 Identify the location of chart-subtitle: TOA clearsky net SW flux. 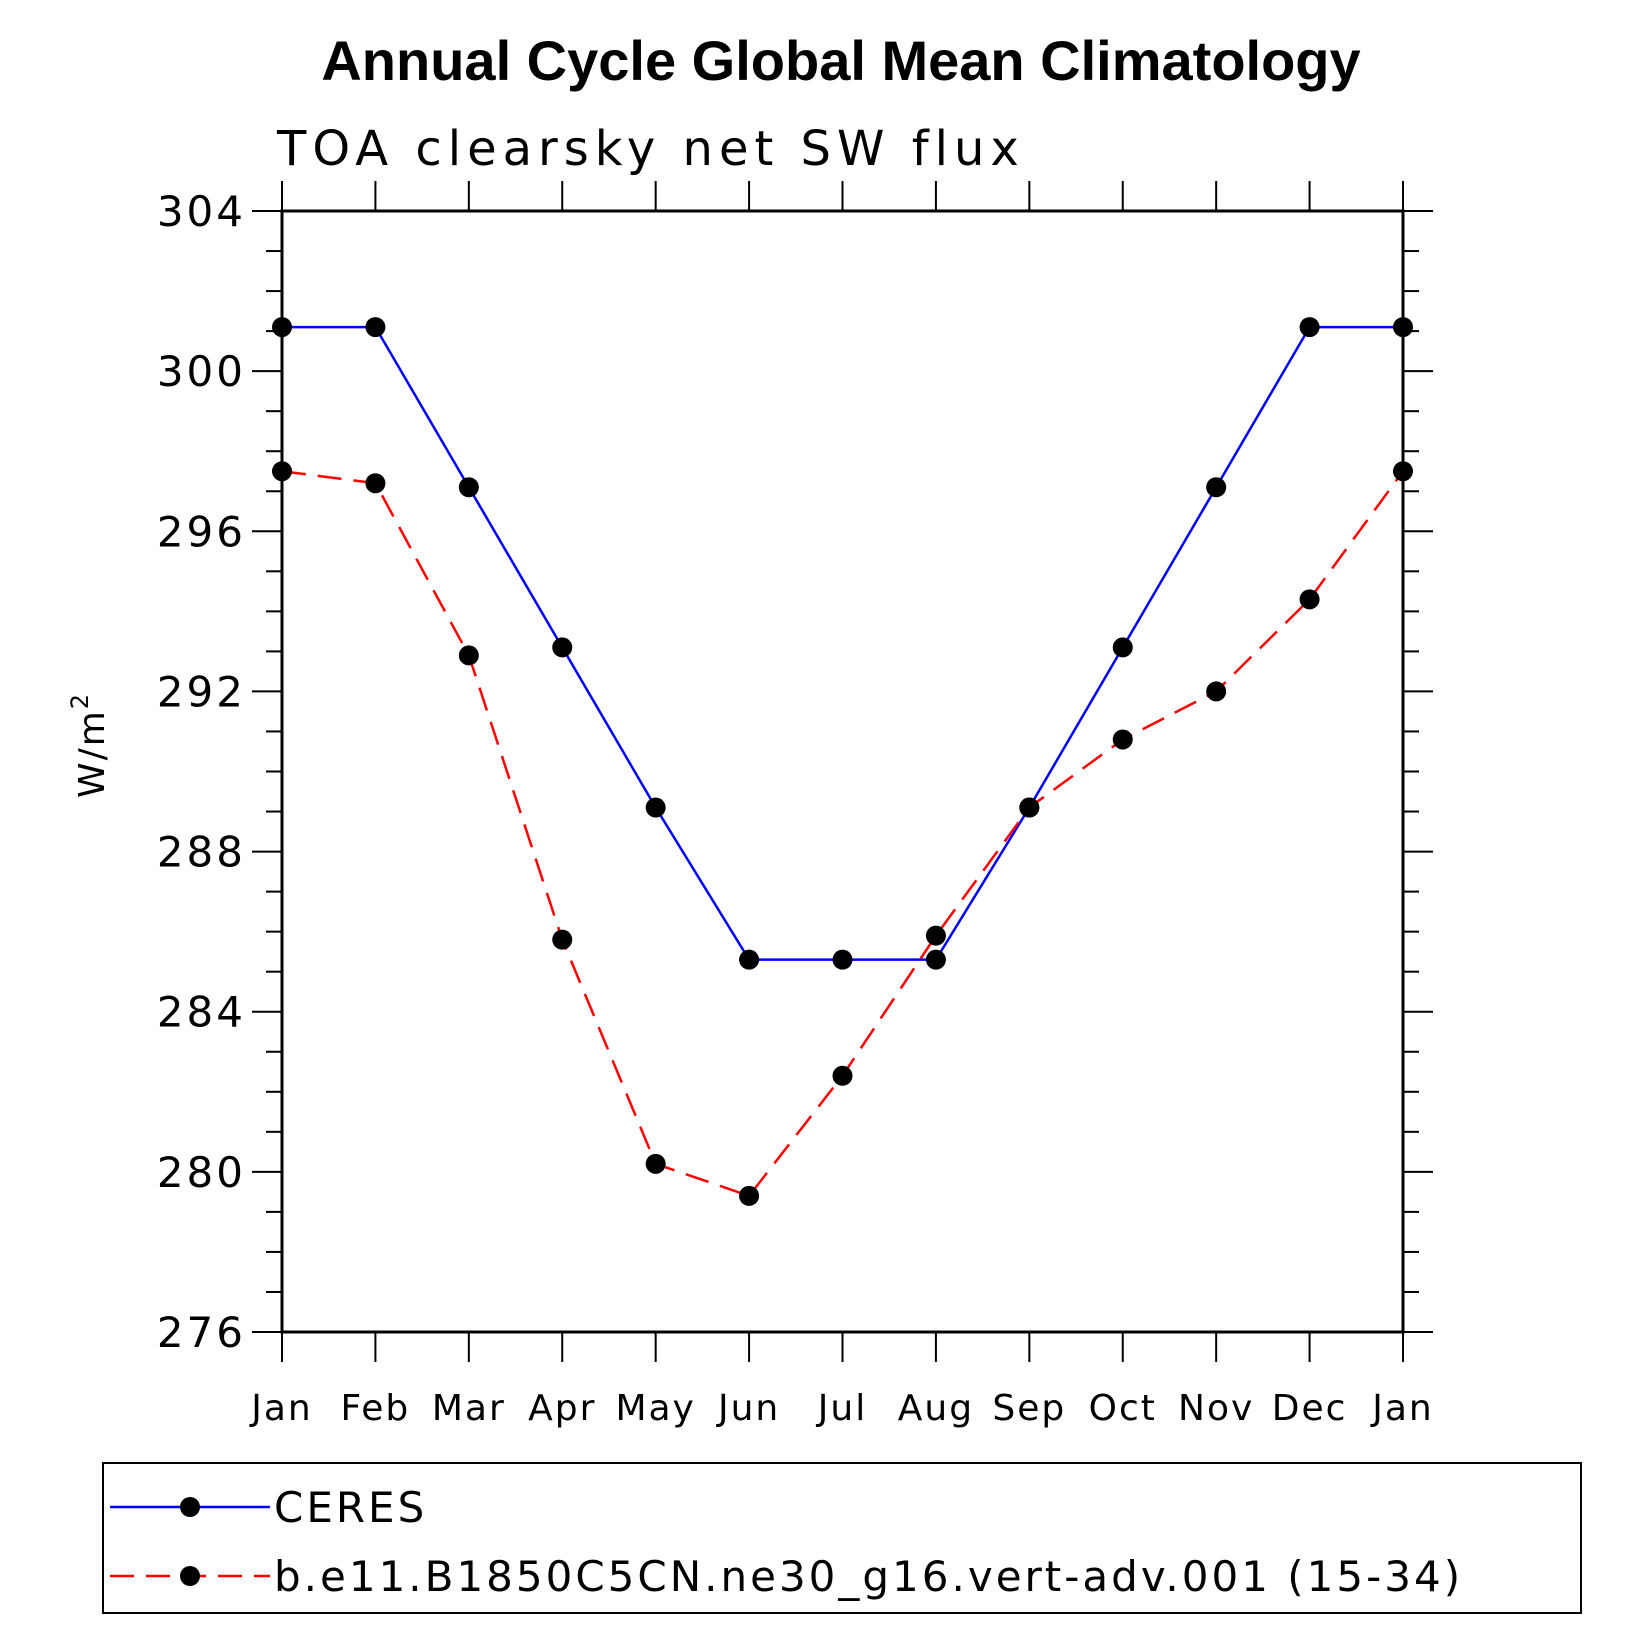
(650, 149).